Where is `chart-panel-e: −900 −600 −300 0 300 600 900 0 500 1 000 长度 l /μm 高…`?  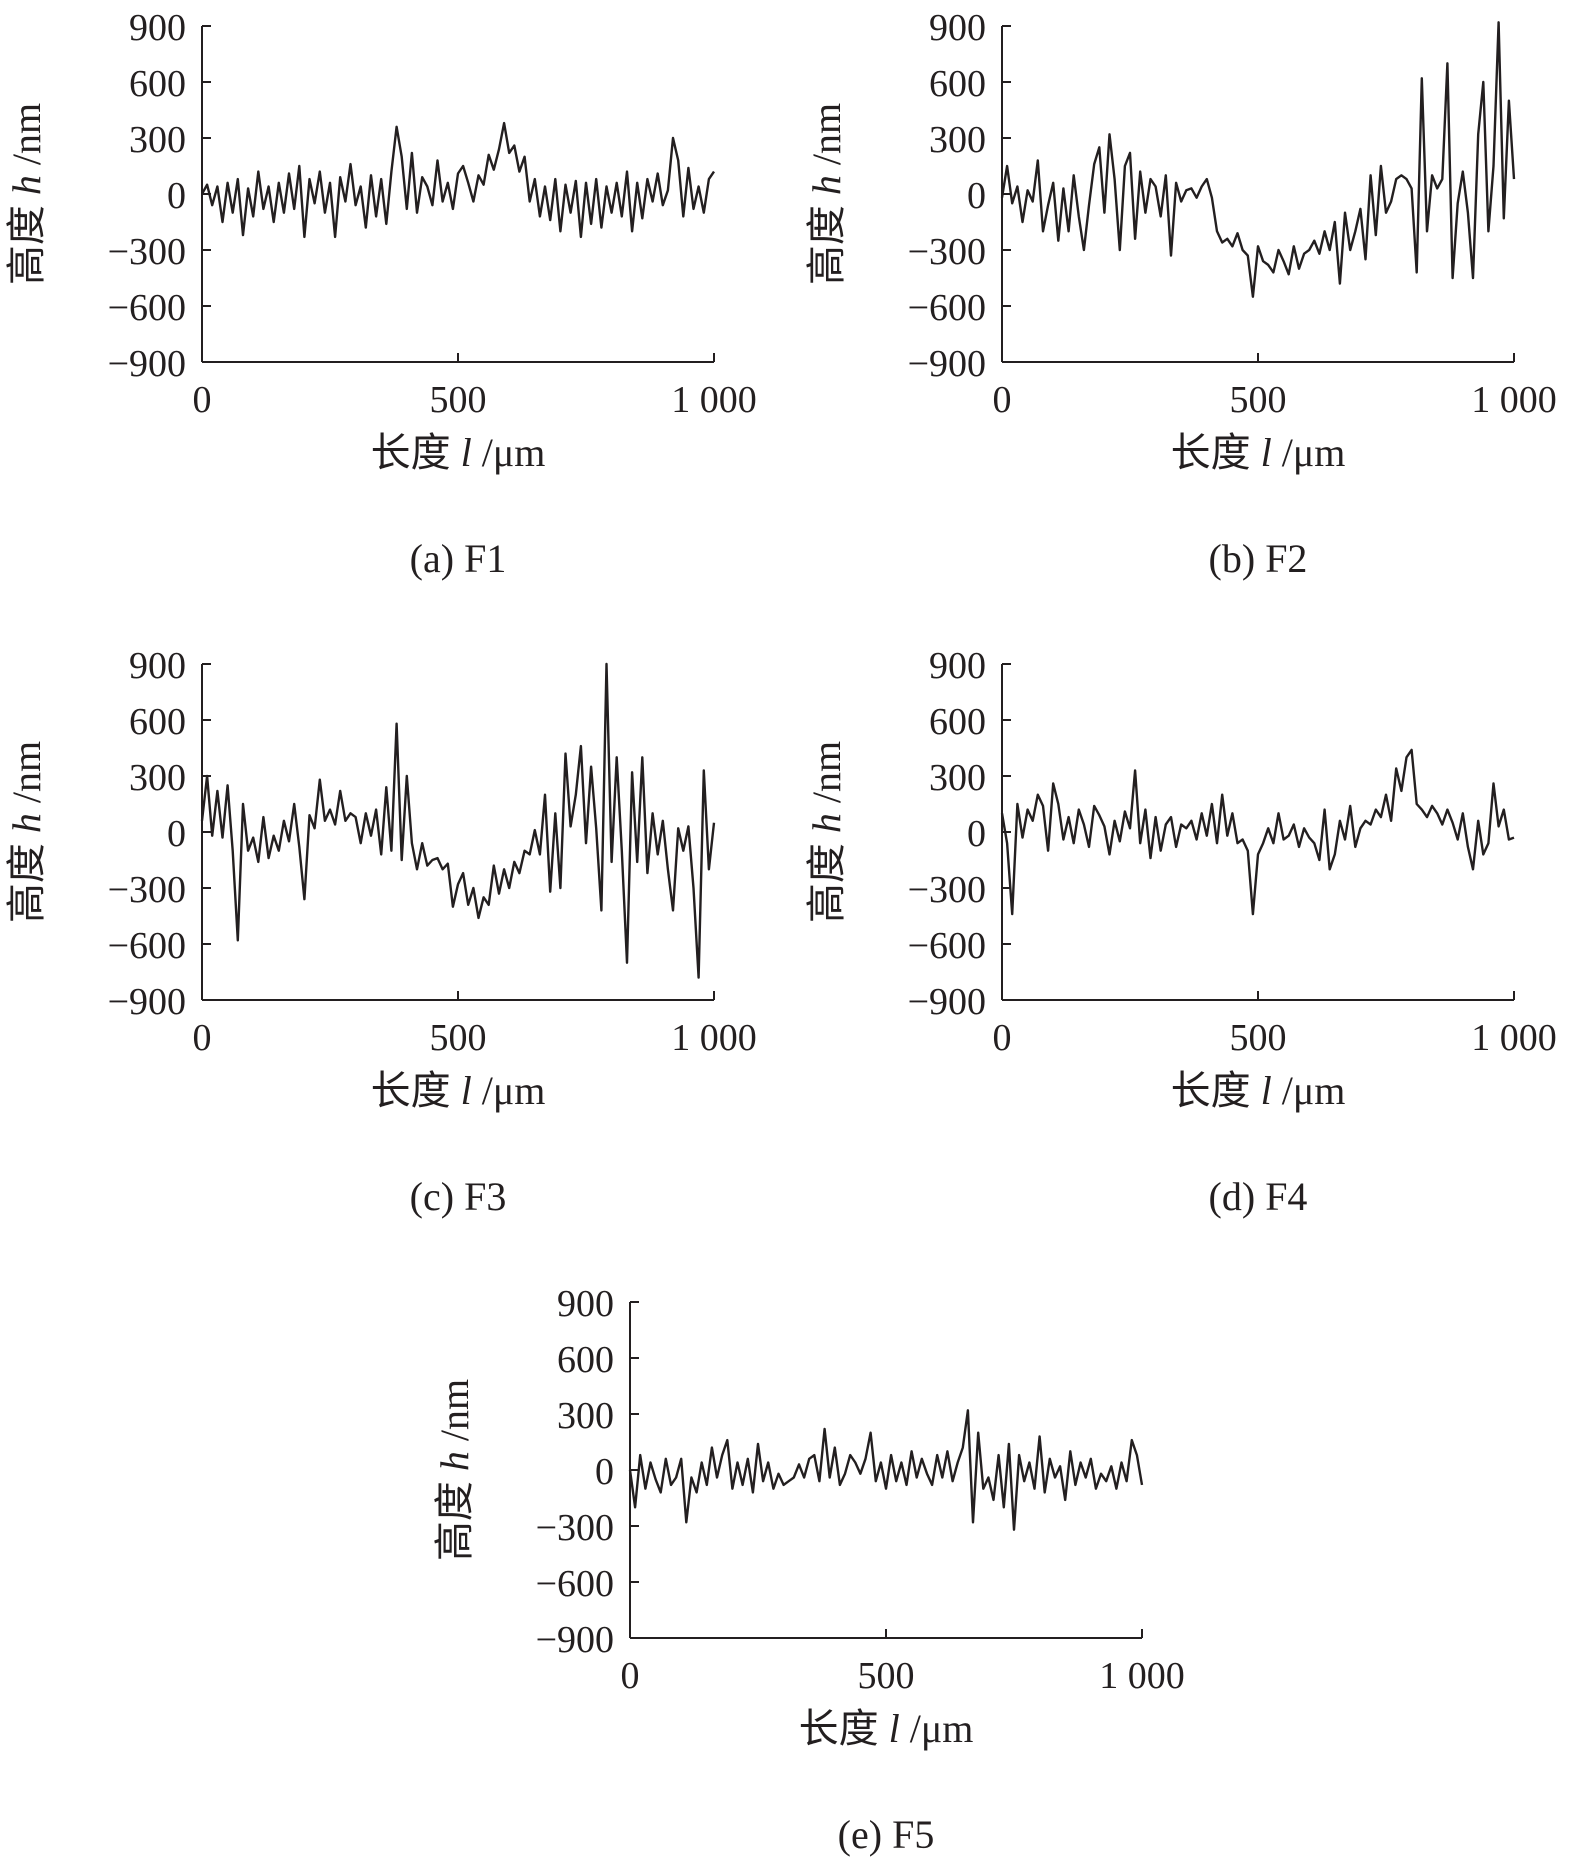
chart-panel-e: −900 −600 −300 0 300 600 900 0 500 1 000 长度 l /μm 高… is located at coordinates (808, 1570).